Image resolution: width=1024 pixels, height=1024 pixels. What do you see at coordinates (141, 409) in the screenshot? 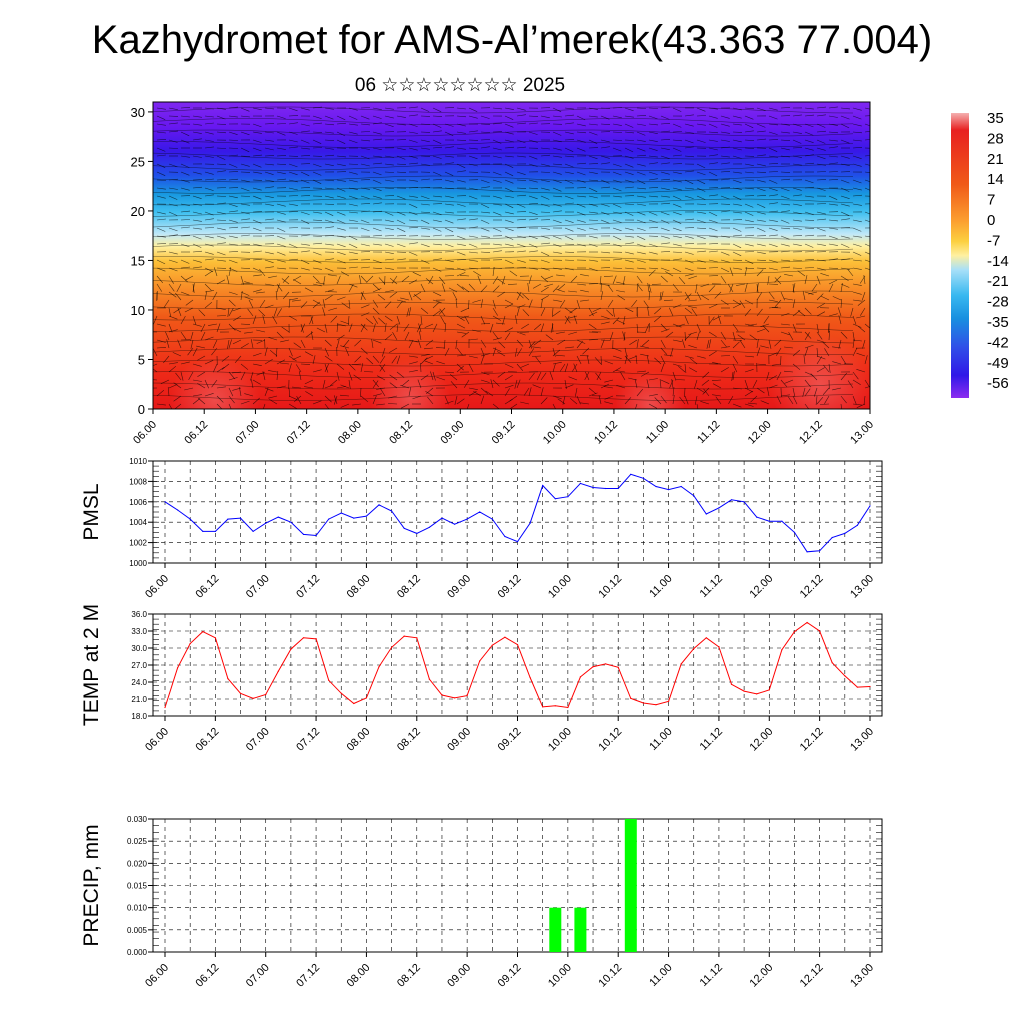
I see `y-tick-label: 0` at bounding box center [141, 409].